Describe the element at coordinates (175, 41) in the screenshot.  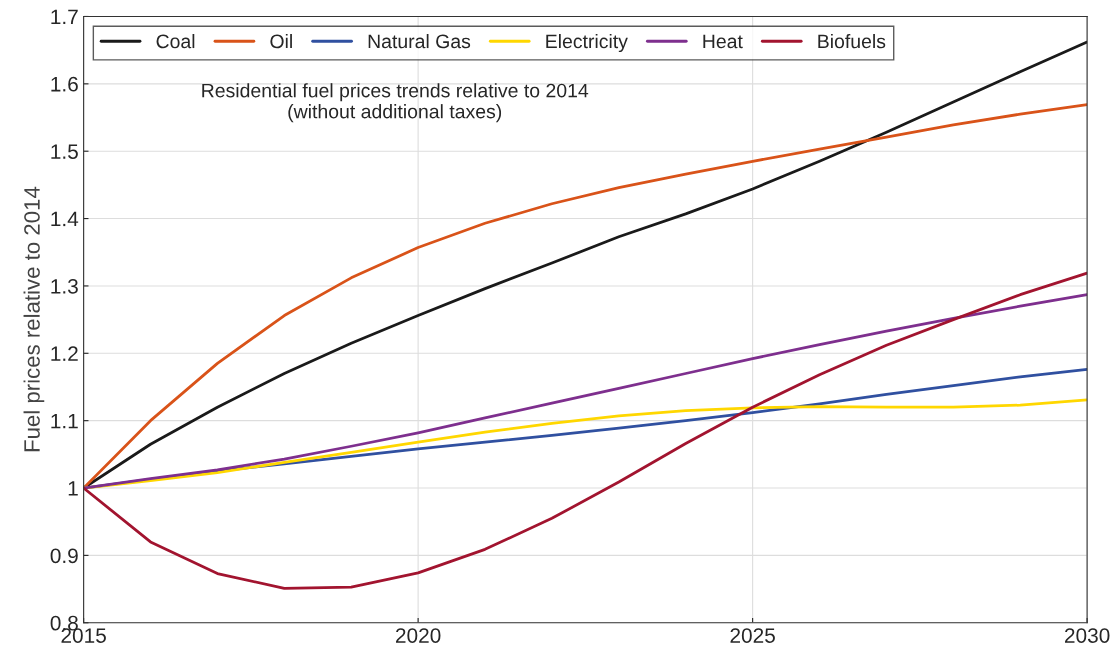
I see `legend-label: Coal` at that location.